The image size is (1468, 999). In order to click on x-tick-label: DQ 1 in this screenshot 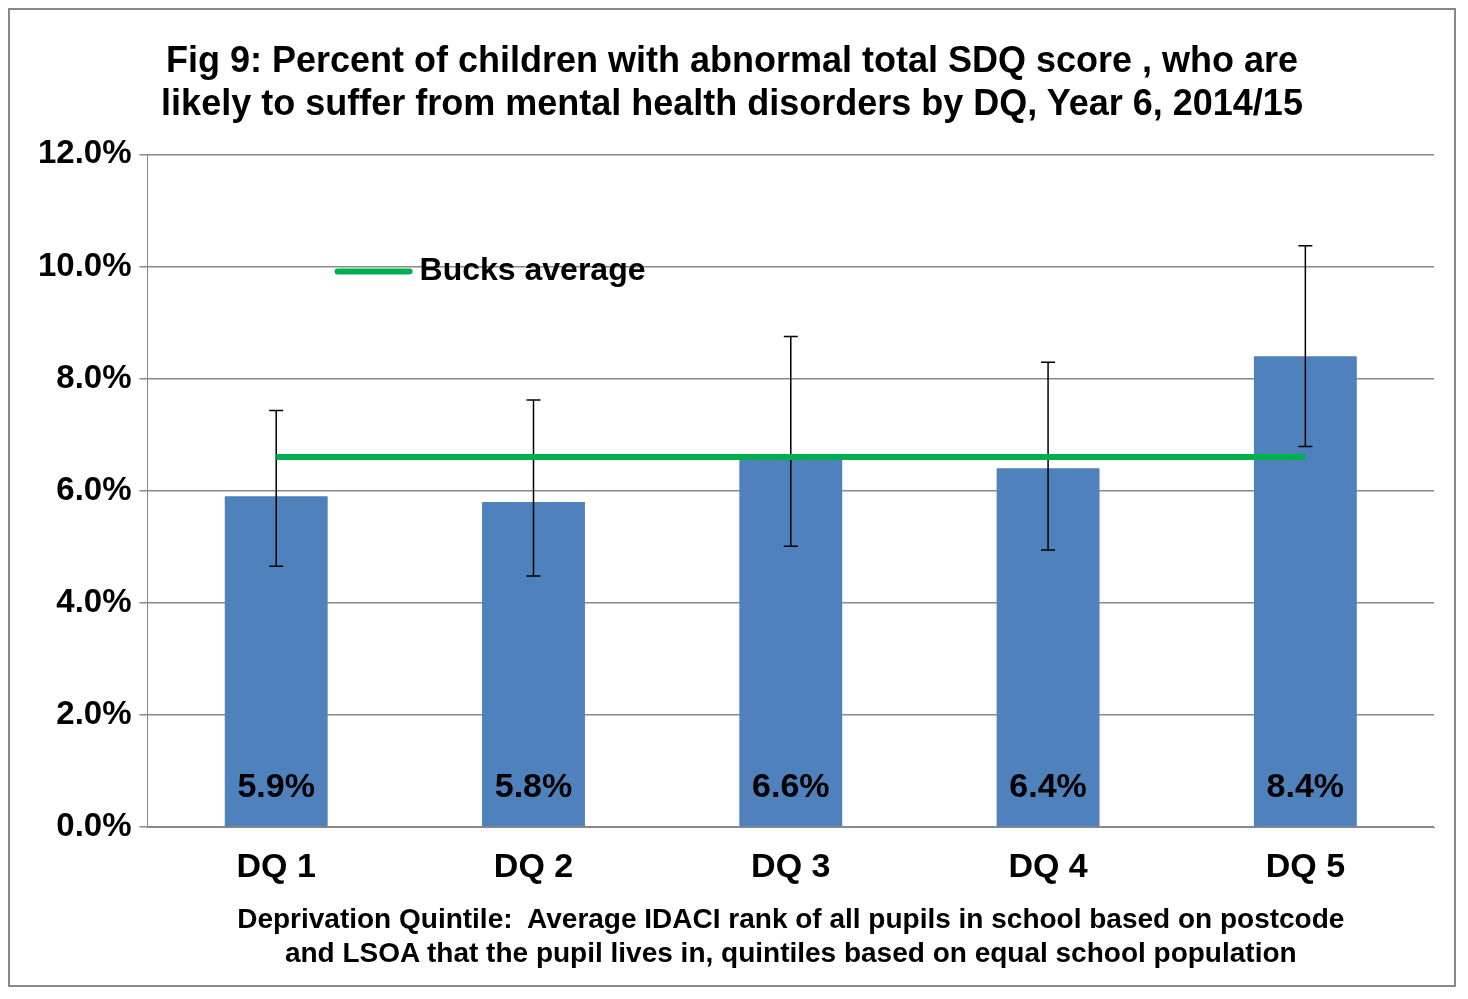, I will do `click(276, 864)`.